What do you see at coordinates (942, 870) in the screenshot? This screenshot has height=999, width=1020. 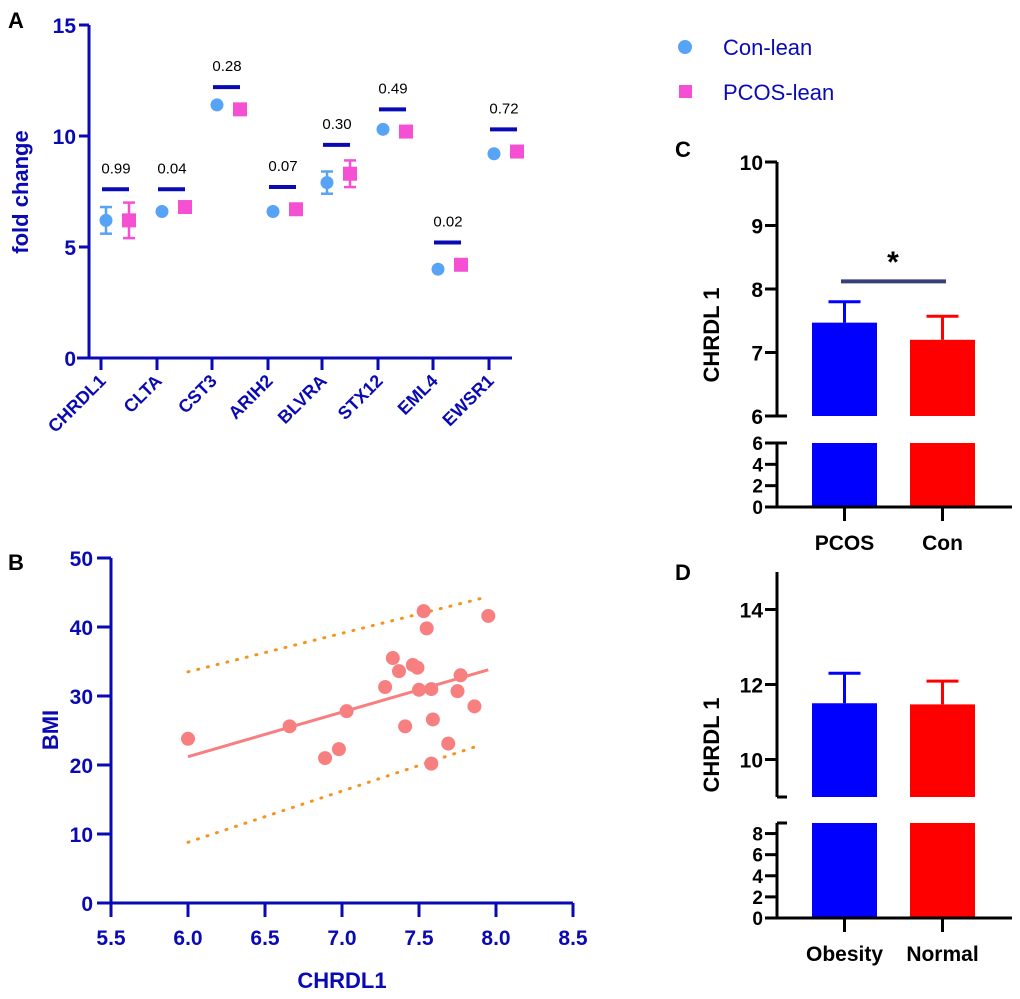 I see `bar-normal-lower` at bounding box center [942, 870].